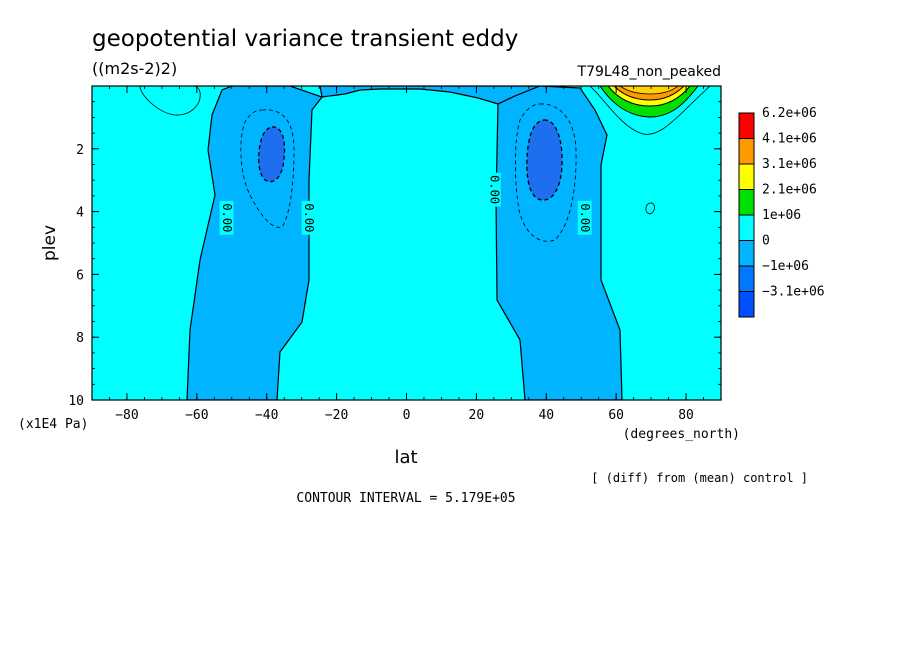  What do you see at coordinates (80, 213) in the screenshot?
I see `y-tick-label: 4` at bounding box center [80, 213].